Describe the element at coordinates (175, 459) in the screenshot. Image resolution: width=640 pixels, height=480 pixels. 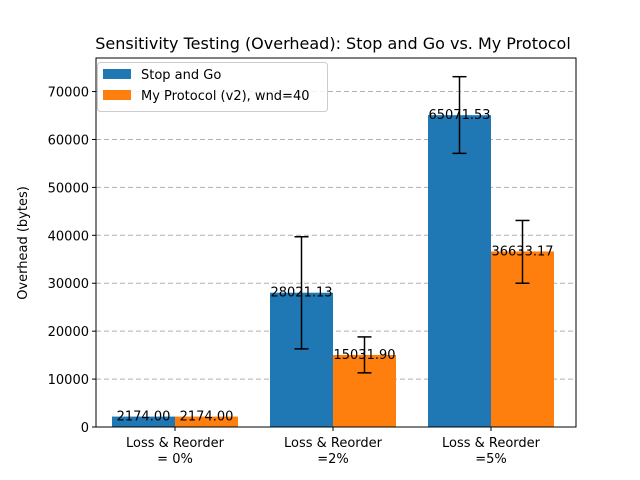
I see `x-tick-label: = 0%` at that location.